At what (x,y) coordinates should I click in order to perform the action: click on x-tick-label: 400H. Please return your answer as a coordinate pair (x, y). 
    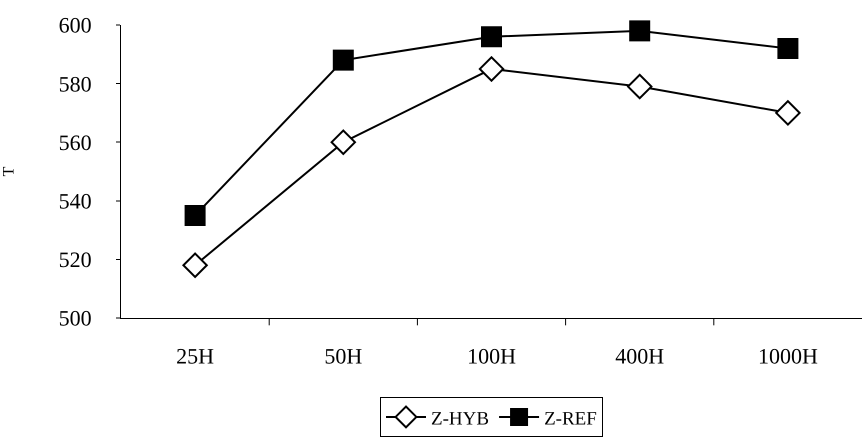
    Looking at the image, I should click on (639, 355).